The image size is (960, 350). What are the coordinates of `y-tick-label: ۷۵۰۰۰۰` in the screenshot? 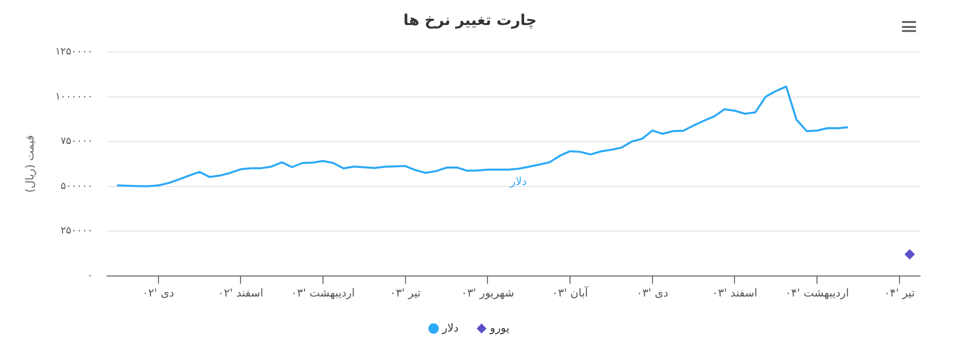 It's located at (76, 142).